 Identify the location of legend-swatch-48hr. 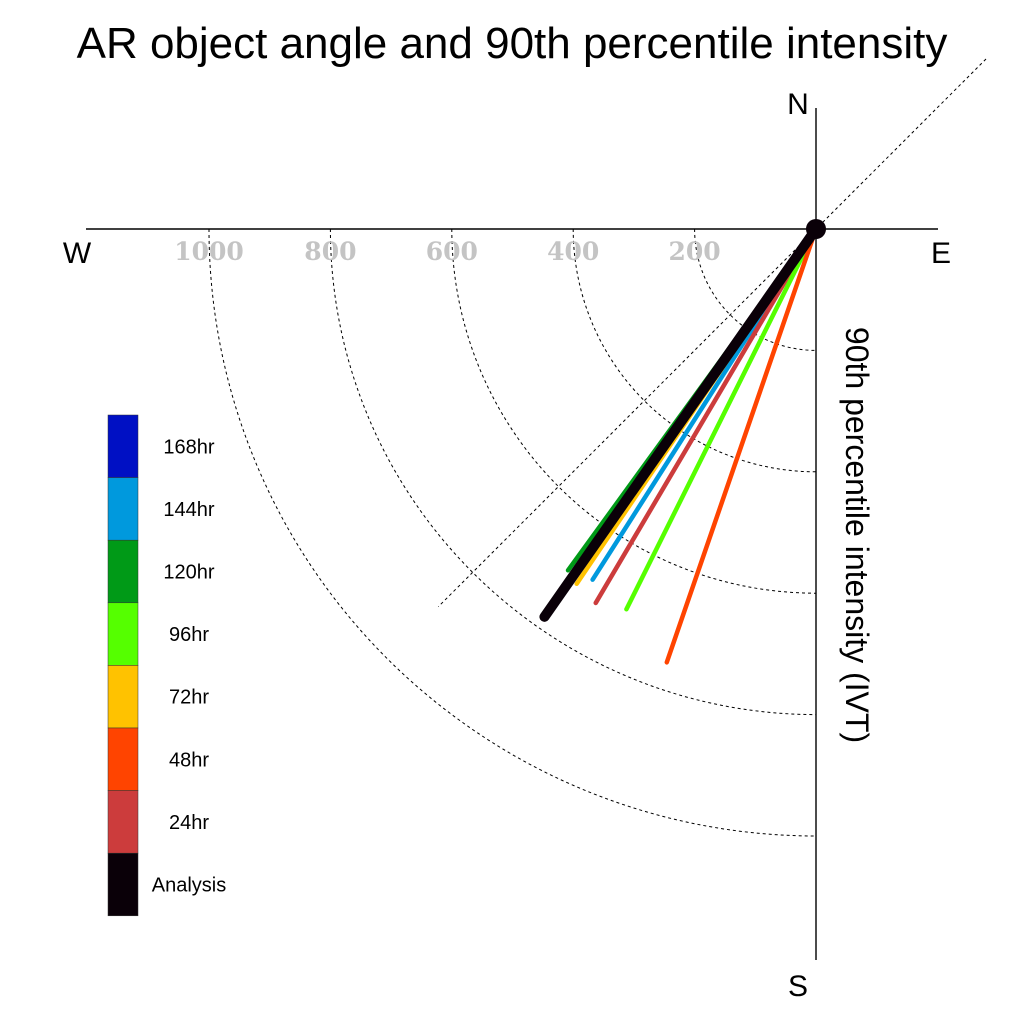
(123, 759).